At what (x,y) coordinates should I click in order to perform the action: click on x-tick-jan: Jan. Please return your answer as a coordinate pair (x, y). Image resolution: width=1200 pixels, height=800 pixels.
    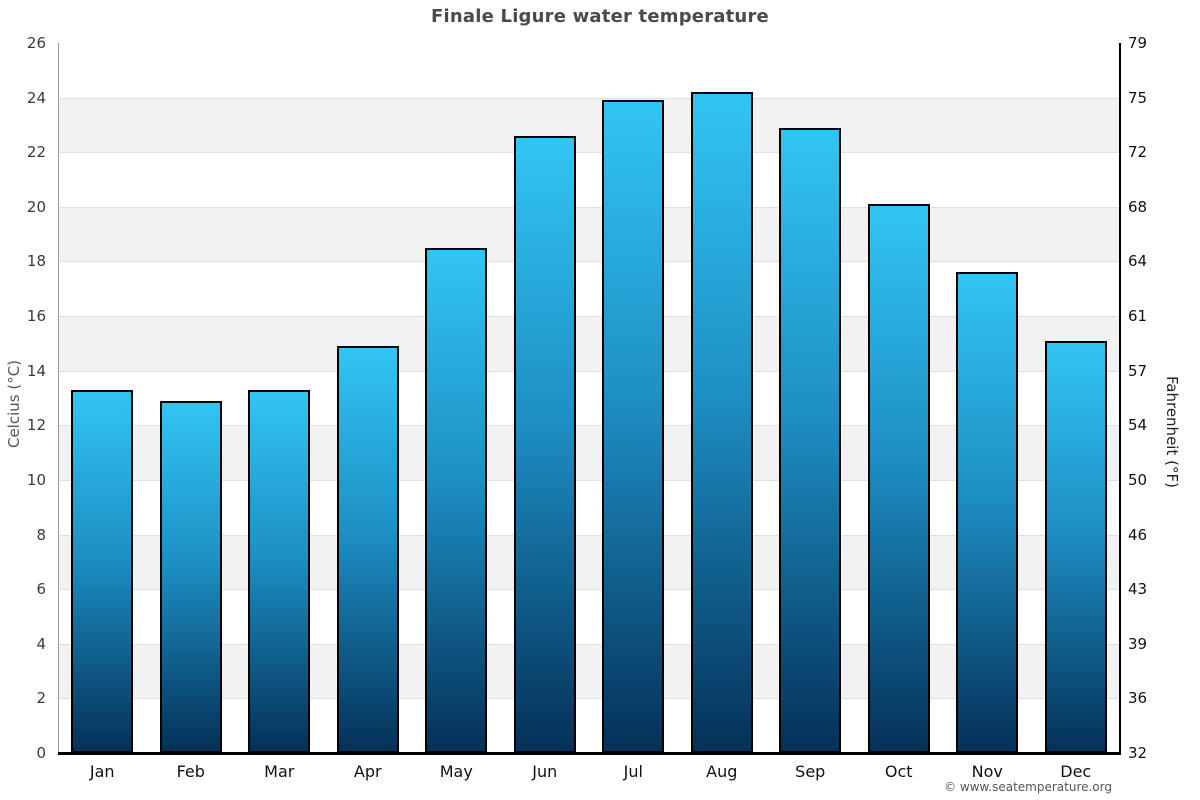
    Looking at the image, I should click on (102, 771).